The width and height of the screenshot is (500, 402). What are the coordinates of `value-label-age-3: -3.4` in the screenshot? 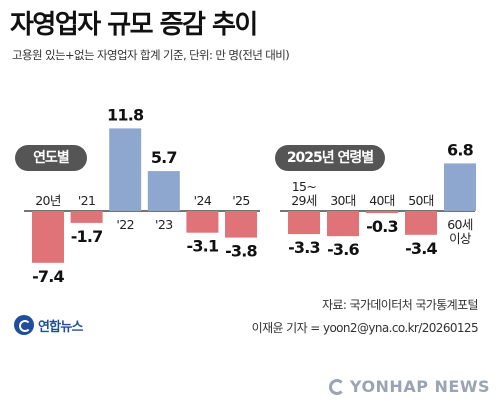 It's located at (421, 248).